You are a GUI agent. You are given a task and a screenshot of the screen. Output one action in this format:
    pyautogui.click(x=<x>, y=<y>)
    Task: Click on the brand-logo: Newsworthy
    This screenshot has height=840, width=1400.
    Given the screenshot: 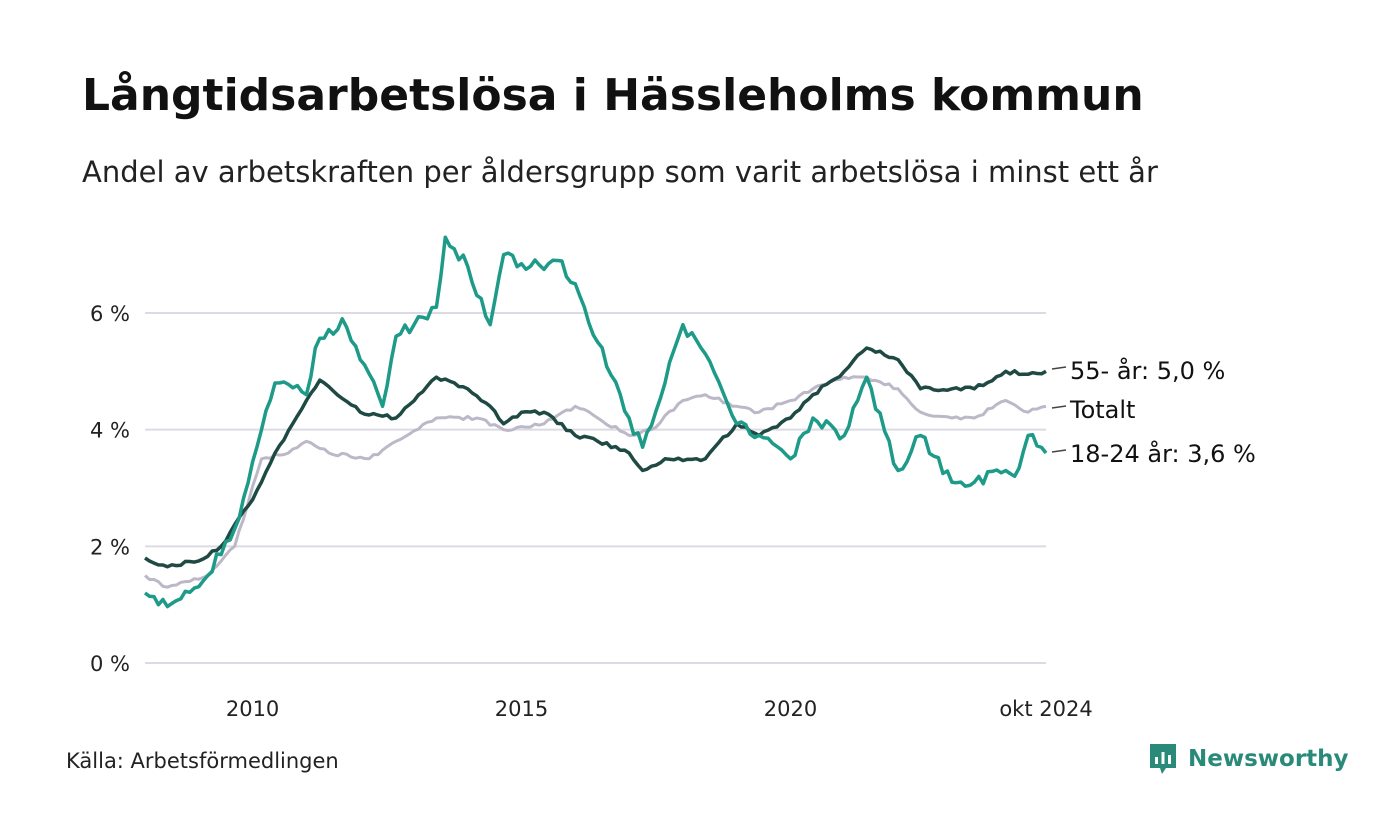 What is the action you would take?
    pyautogui.click(x=1248, y=759)
    